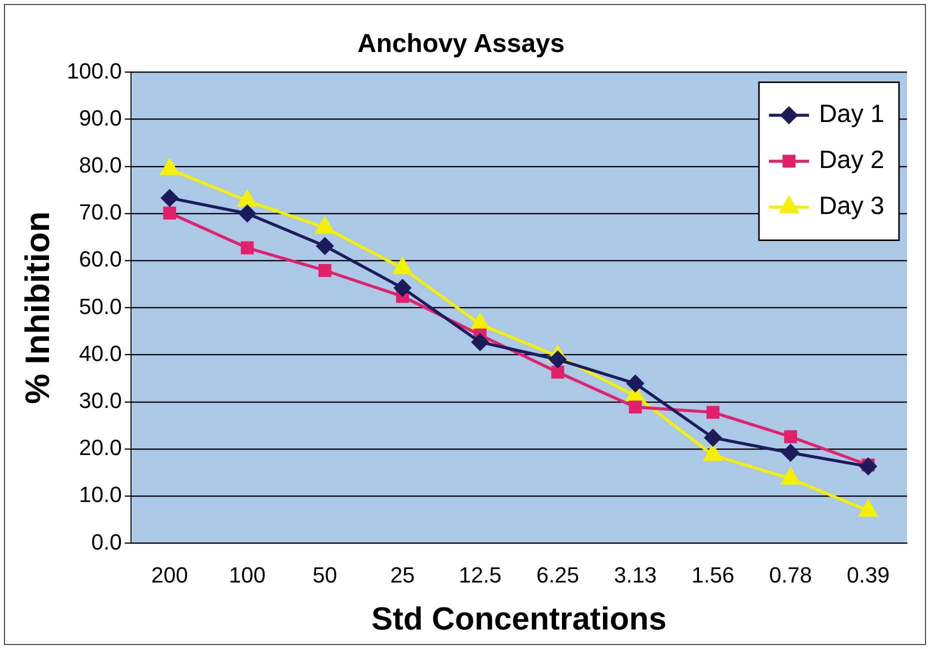  What do you see at coordinates (100, 306) in the screenshot?
I see `y-tick-label: 50.0` at bounding box center [100, 306].